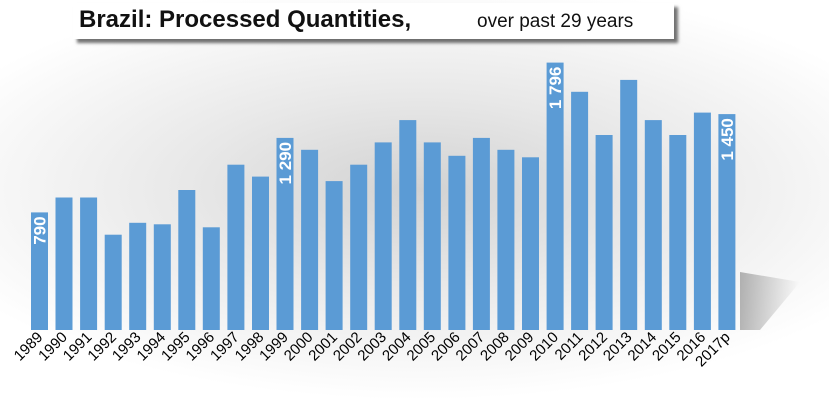 The width and height of the screenshot is (829, 400). Describe the element at coordinates (89, 263) in the screenshot. I see `bar-1991` at that location.